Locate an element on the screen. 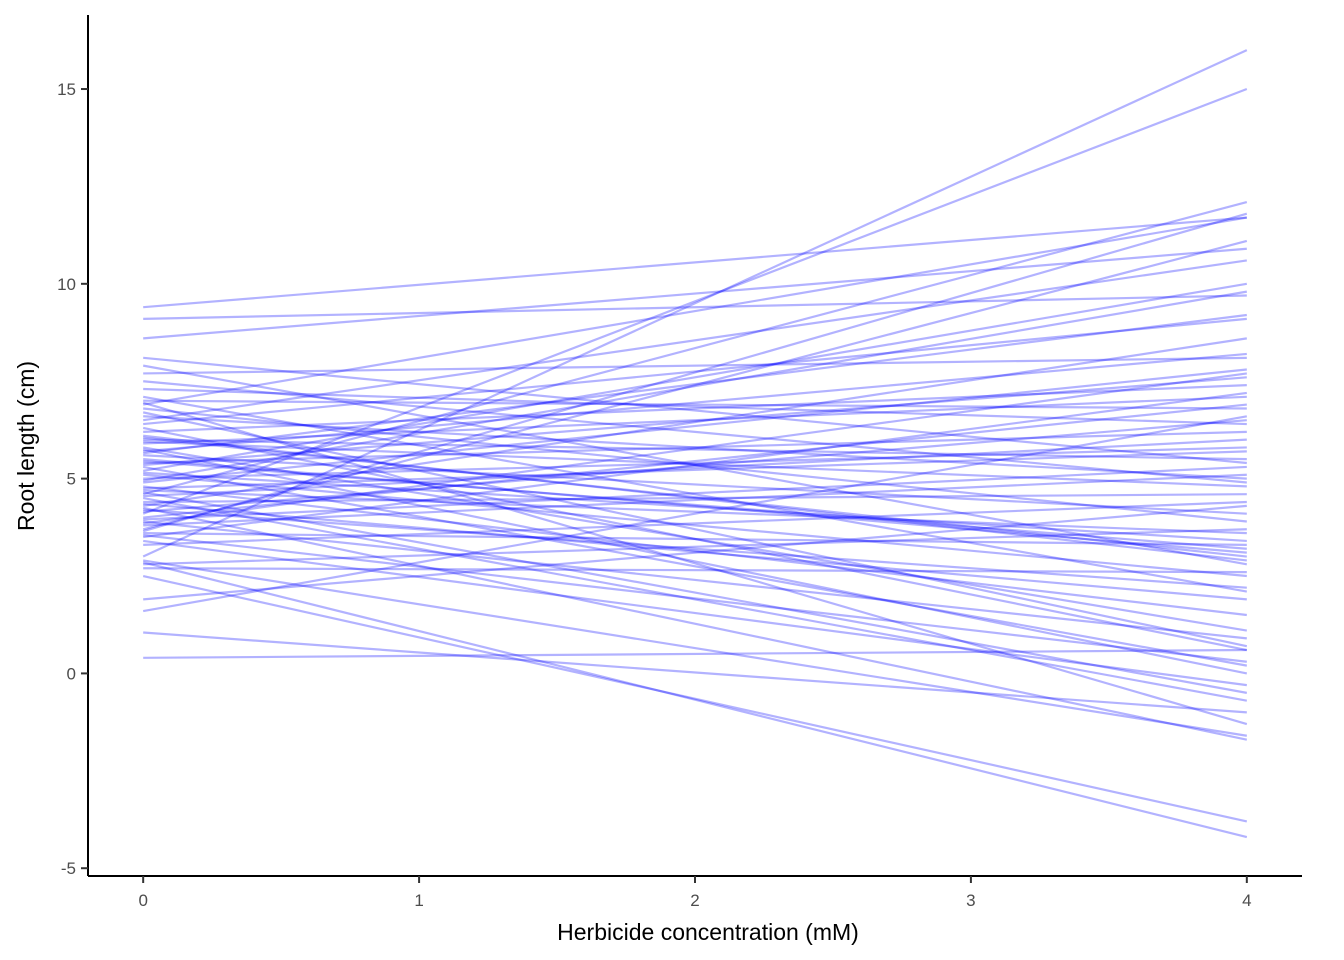  x-tick-label: 2 is located at coordinates (694, 900).